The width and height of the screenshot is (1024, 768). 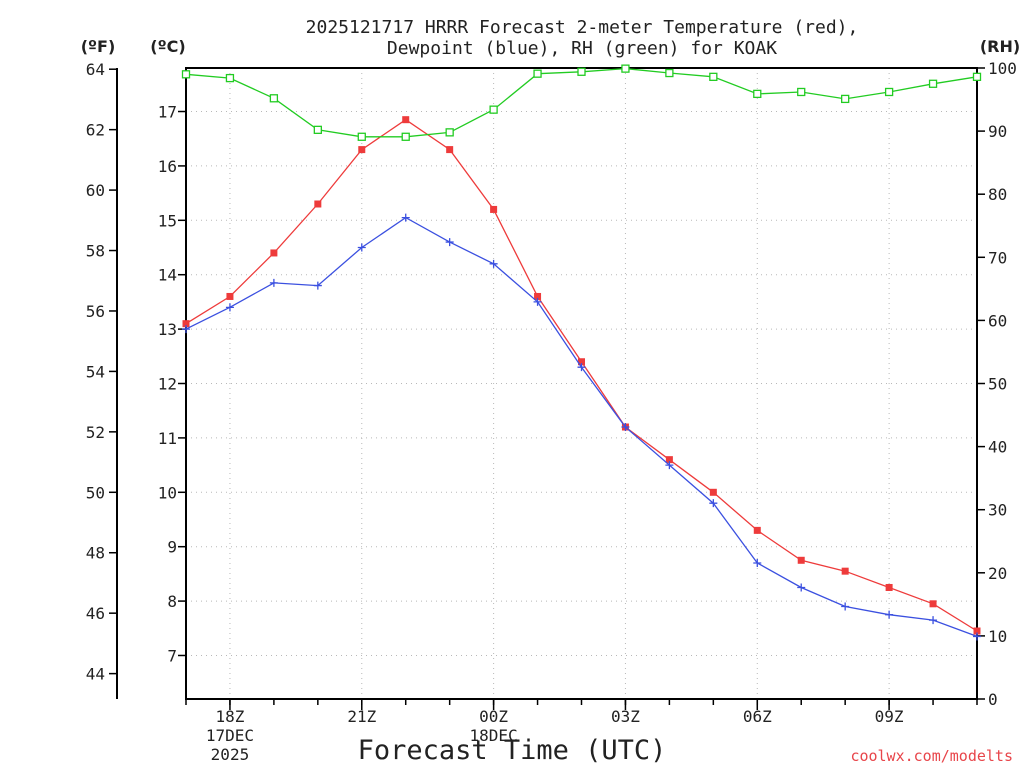 I want to click on fahrenheit-tick-label: 64, so click(x=95, y=69).